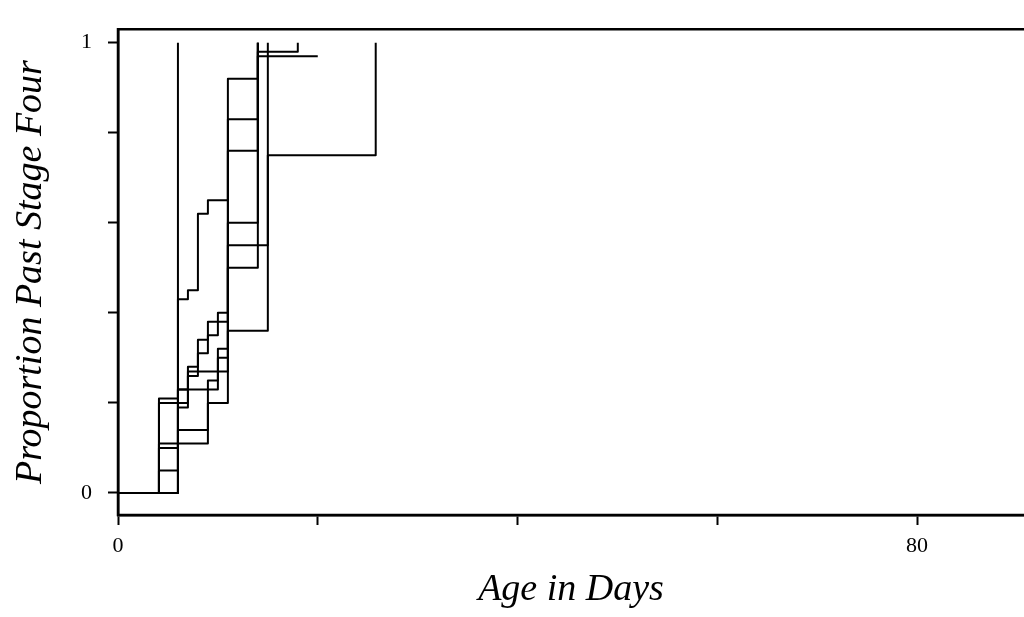  What do you see at coordinates (27, 272) in the screenshot?
I see `y-axis-title: Proportion Past Stage Four` at bounding box center [27, 272].